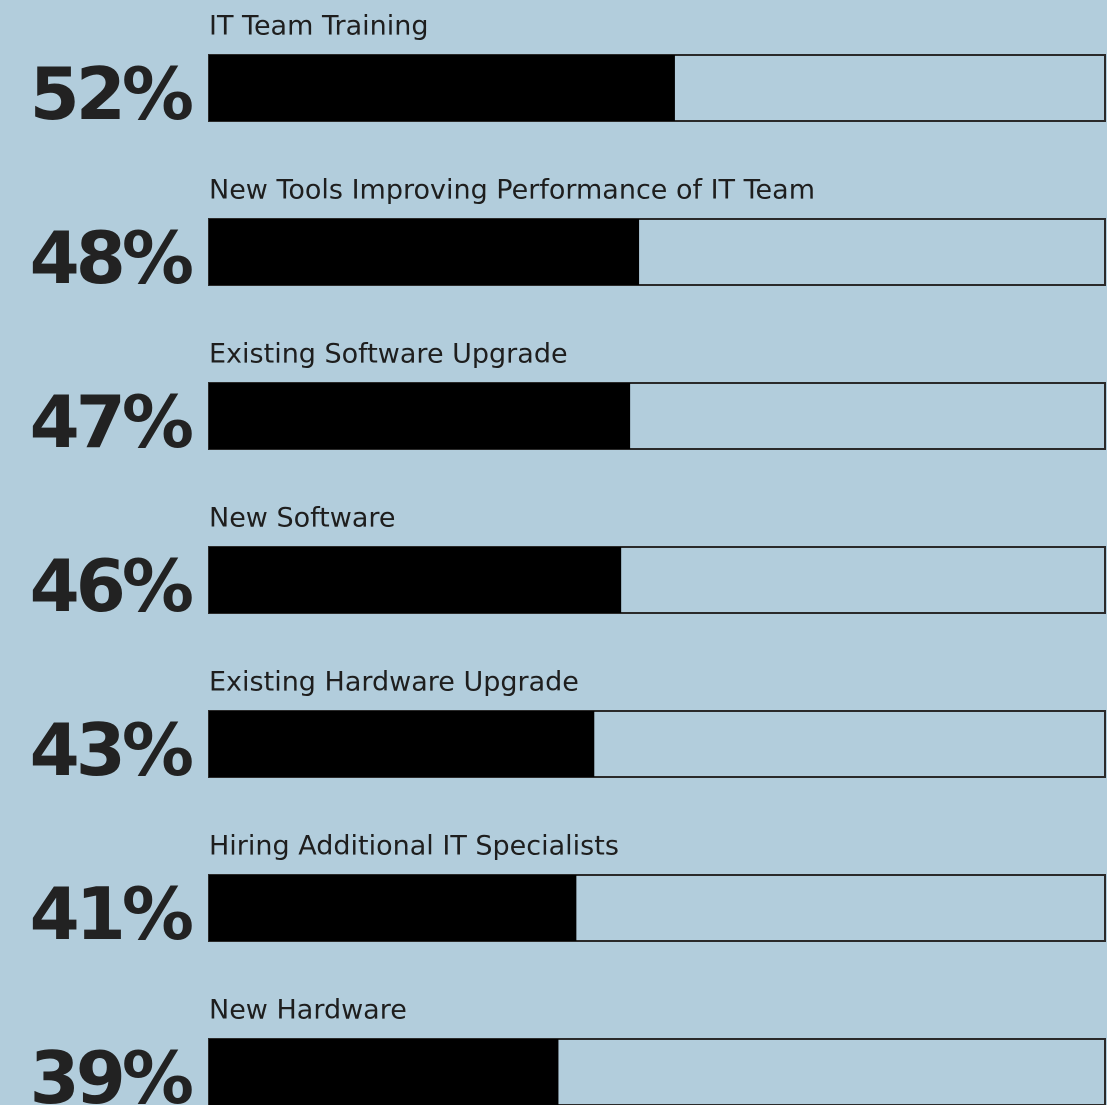 Image resolution: width=1107 pixels, height=1105 pixels. What do you see at coordinates (302, 518) in the screenshot?
I see `category-label: New Software` at bounding box center [302, 518].